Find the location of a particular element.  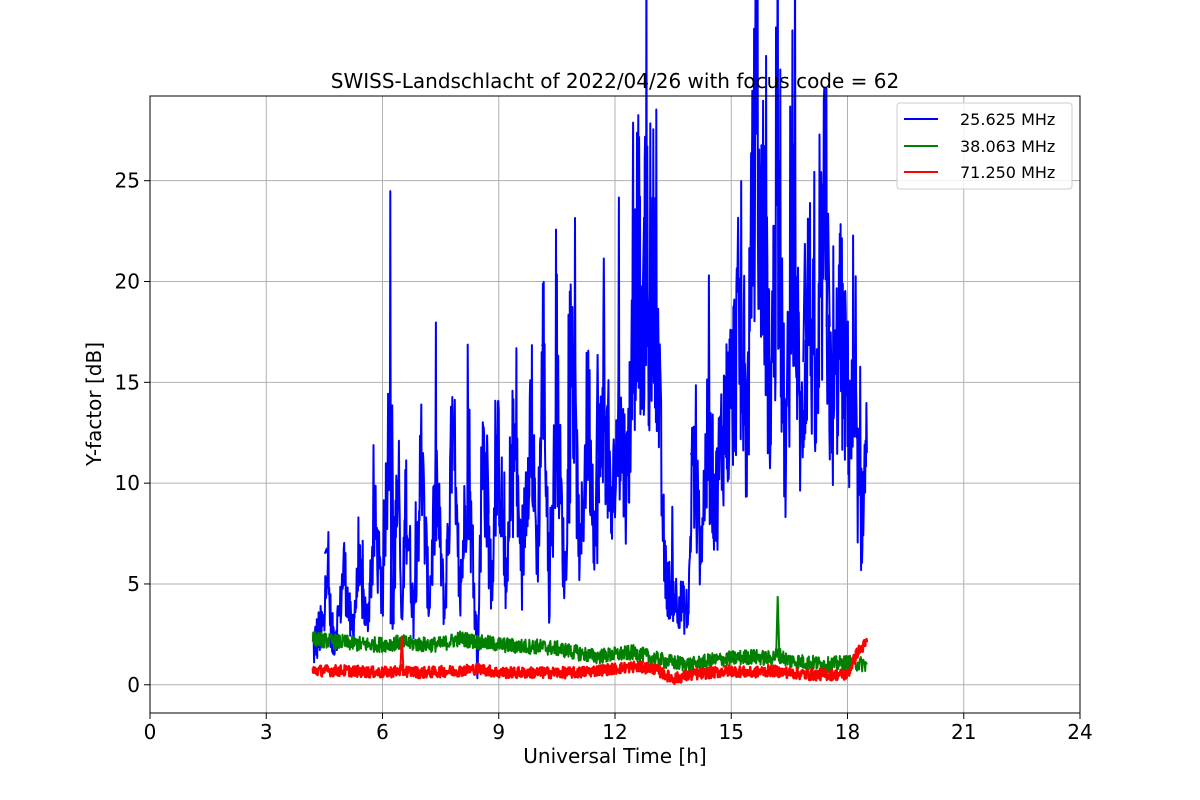

x-tick-label: 15 is located at coordinates (731, 732).